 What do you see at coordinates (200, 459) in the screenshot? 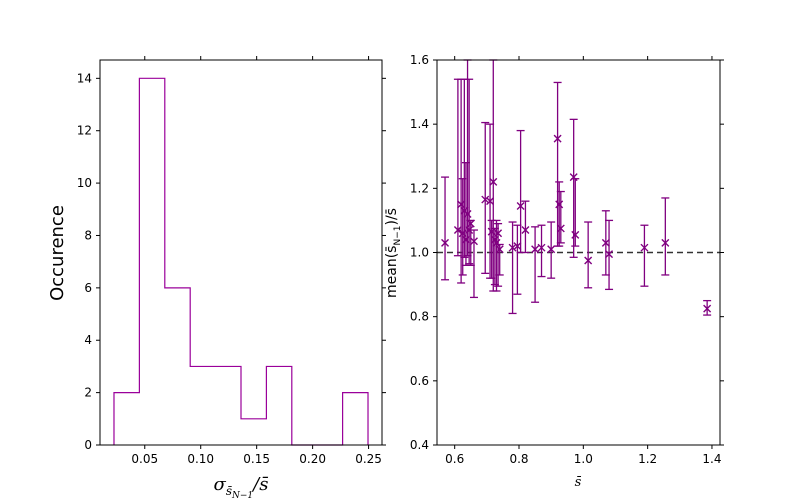
I see `x-tick-label: 0.10` at bounding box center [200, 459].